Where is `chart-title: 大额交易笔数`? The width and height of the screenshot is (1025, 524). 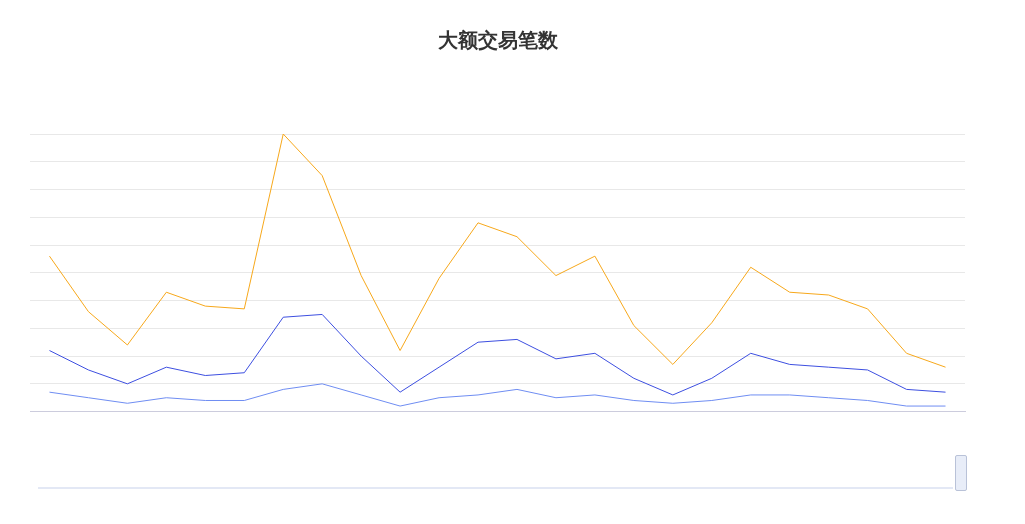 chart-title: 大额交易笔数 is located at coordinates (498, 40).